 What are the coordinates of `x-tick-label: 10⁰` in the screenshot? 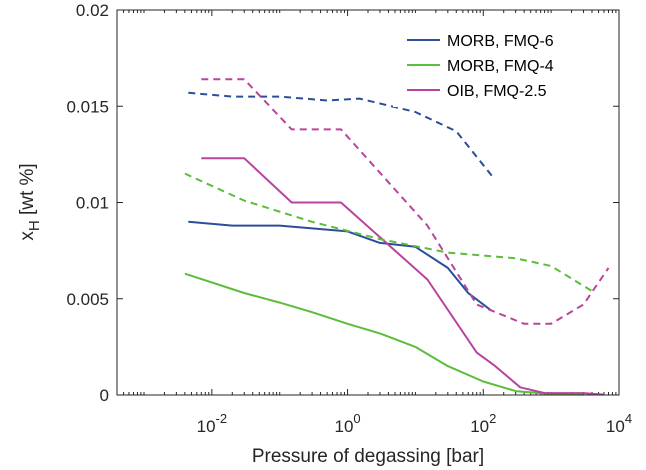 It's located at (347, 423).